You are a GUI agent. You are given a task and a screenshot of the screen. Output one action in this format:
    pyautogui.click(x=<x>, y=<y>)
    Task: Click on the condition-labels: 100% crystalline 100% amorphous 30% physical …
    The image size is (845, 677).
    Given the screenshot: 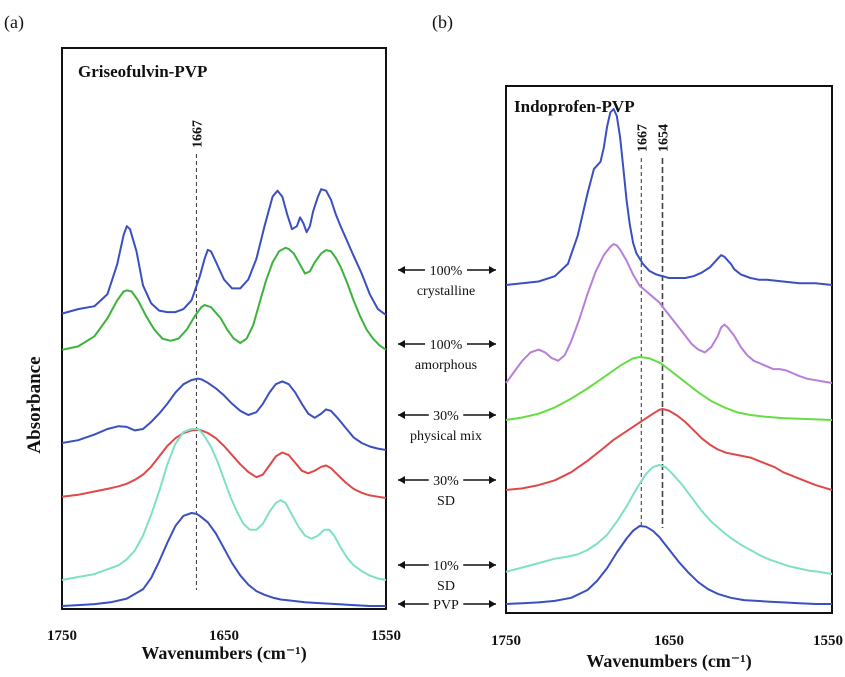 What is the action you would take?
    pyautogui.click(x=447, y=438)
    